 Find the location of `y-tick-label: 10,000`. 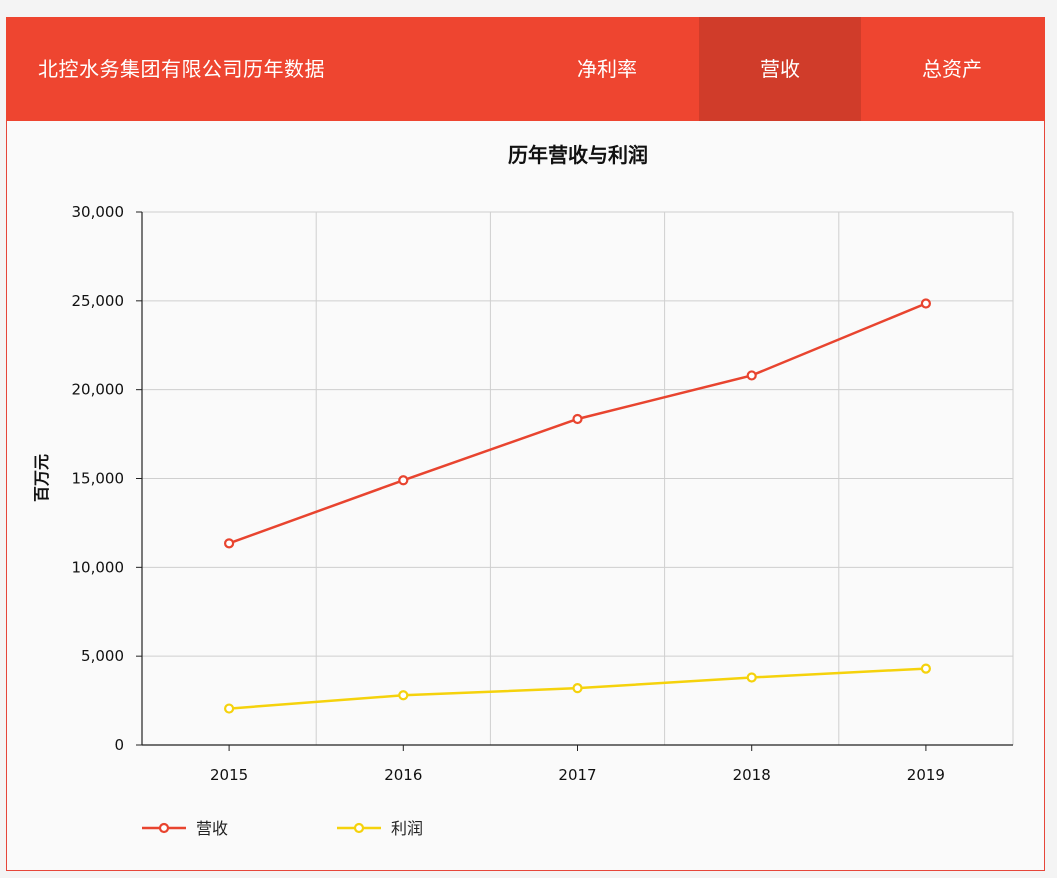

y-tick-label: 10,000 is located at coordinates (98, 567).